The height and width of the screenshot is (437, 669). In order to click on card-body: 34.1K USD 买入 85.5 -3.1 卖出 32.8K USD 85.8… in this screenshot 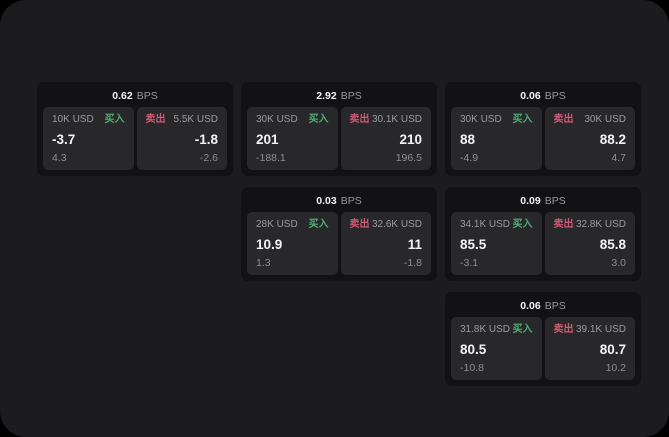, I will do `click(543, 243)`.